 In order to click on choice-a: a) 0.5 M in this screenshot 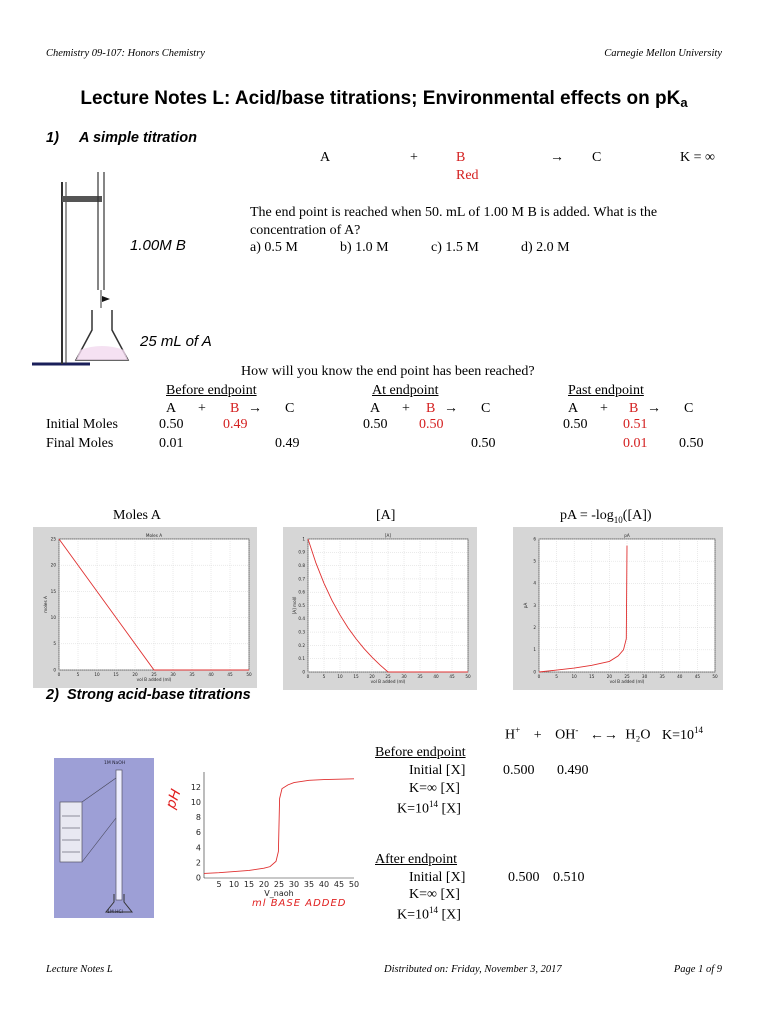, I will do `click(274, 247)`.